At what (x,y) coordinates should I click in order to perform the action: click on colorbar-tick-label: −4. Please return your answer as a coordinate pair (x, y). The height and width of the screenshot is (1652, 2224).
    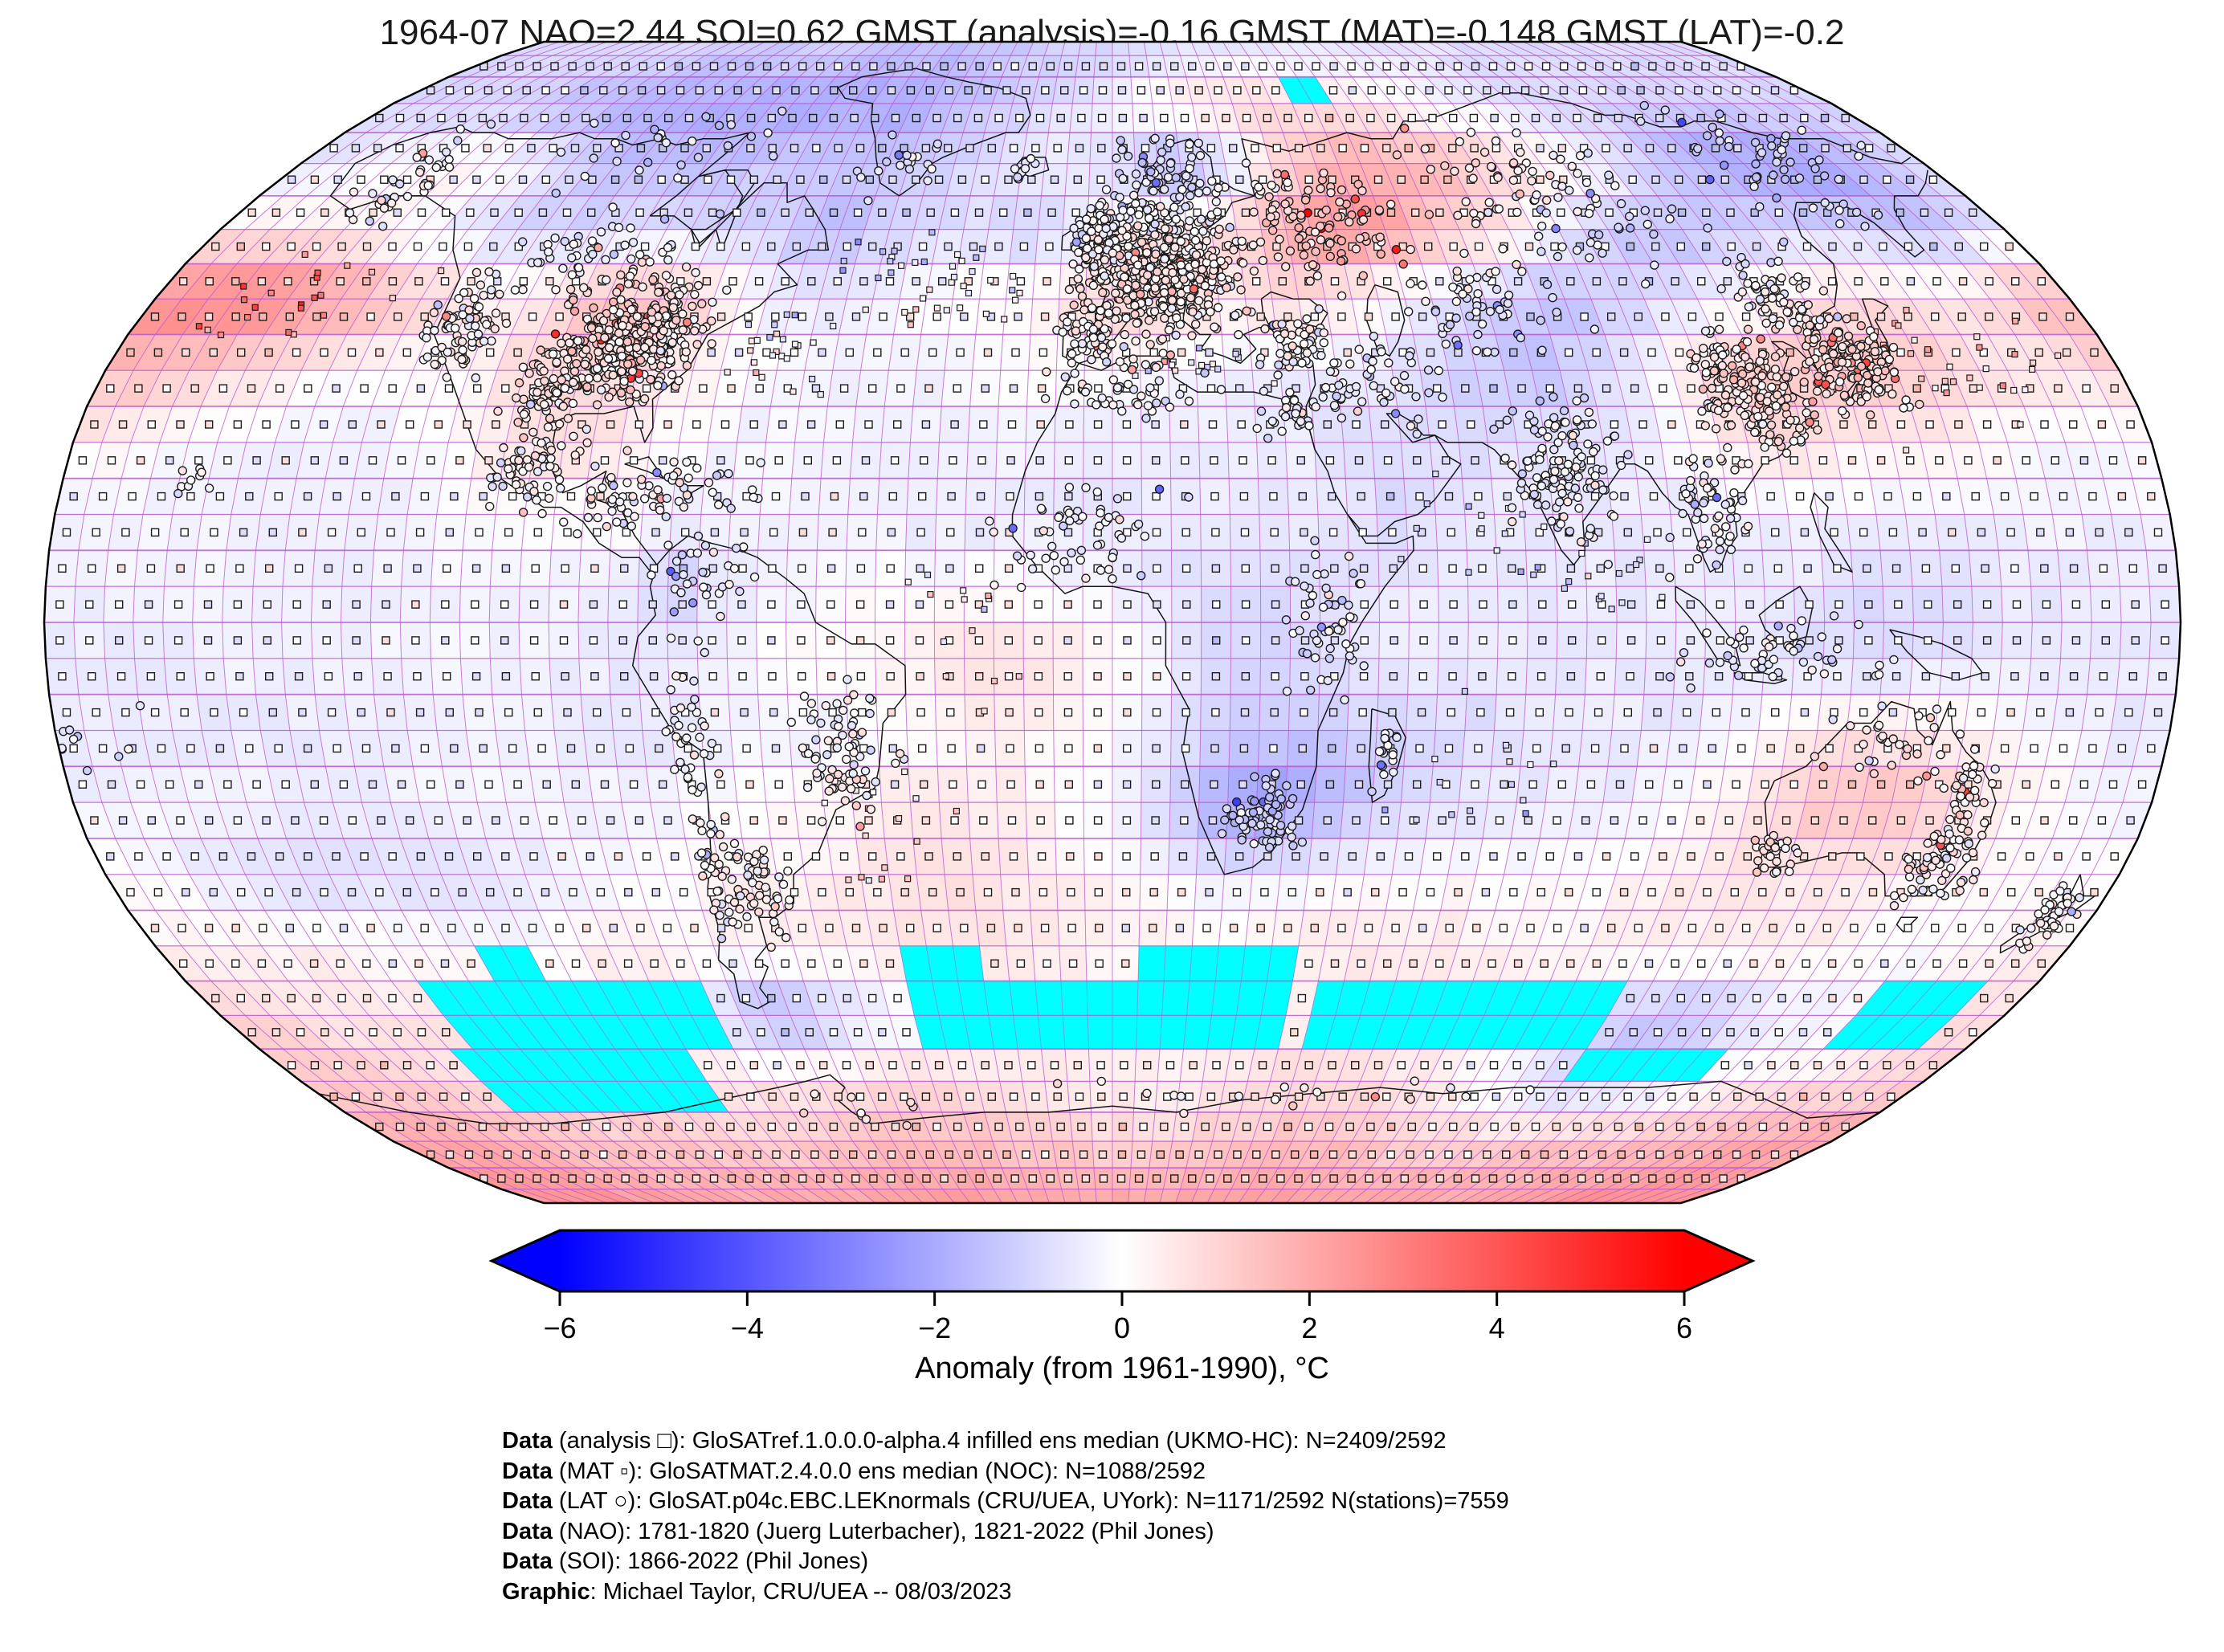
    Looking at the image, I should click on (747, 1327).